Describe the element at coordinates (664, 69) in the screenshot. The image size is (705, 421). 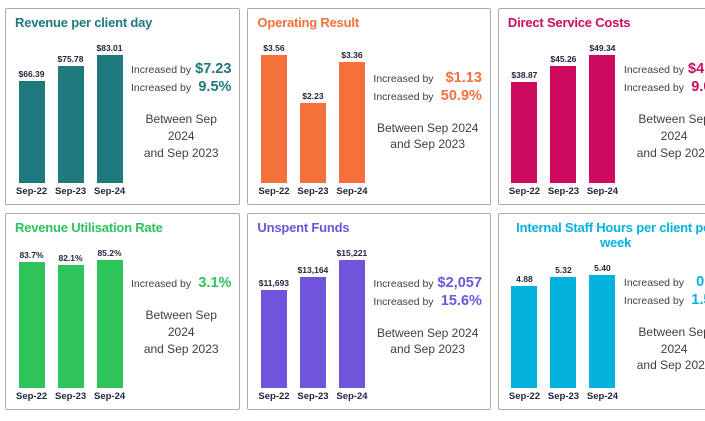
I see `increase-line: Increased by $4.08` at that location.